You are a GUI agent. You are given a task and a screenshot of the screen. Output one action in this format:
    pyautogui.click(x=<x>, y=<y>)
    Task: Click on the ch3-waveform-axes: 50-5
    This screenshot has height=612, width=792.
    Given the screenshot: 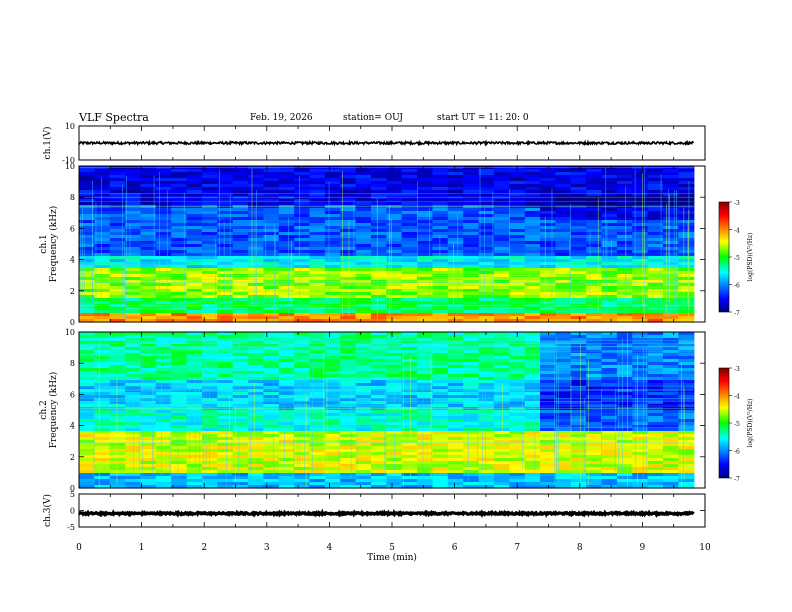 What is the action you would take?
    pyautogui.click(x=386, y=511)
    